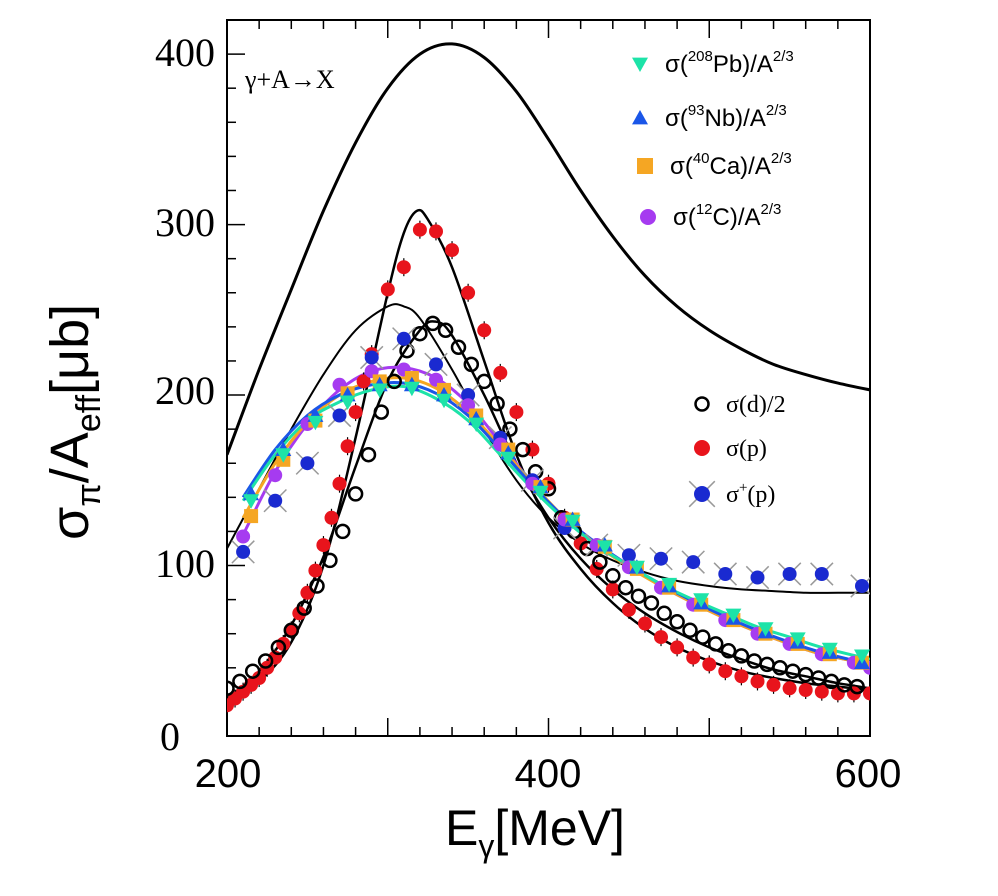 The height and width of the screenshot is (896, 998). I want to click on x-axis-title-base: E, so click(461, 828).